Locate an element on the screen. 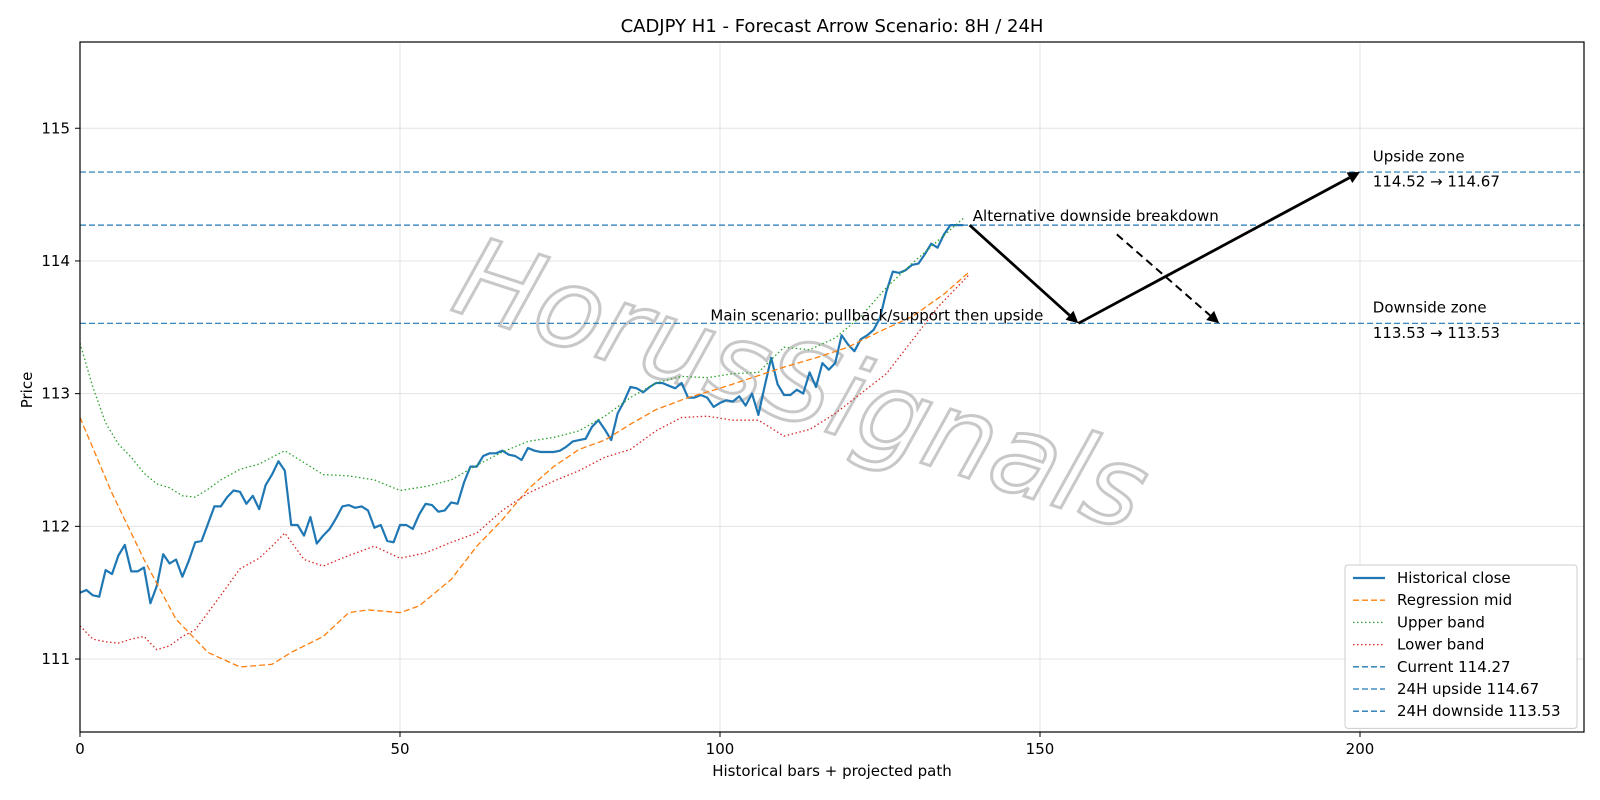 This screenshot has width=1600, height=800. x-tick-label: 200 is located at coordinates (1360, 749).